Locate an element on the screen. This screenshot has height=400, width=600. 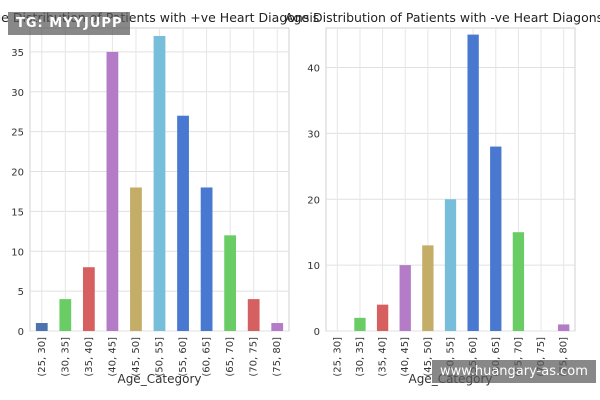
y-tick-label: 5 is located at coordinates (21, 292).